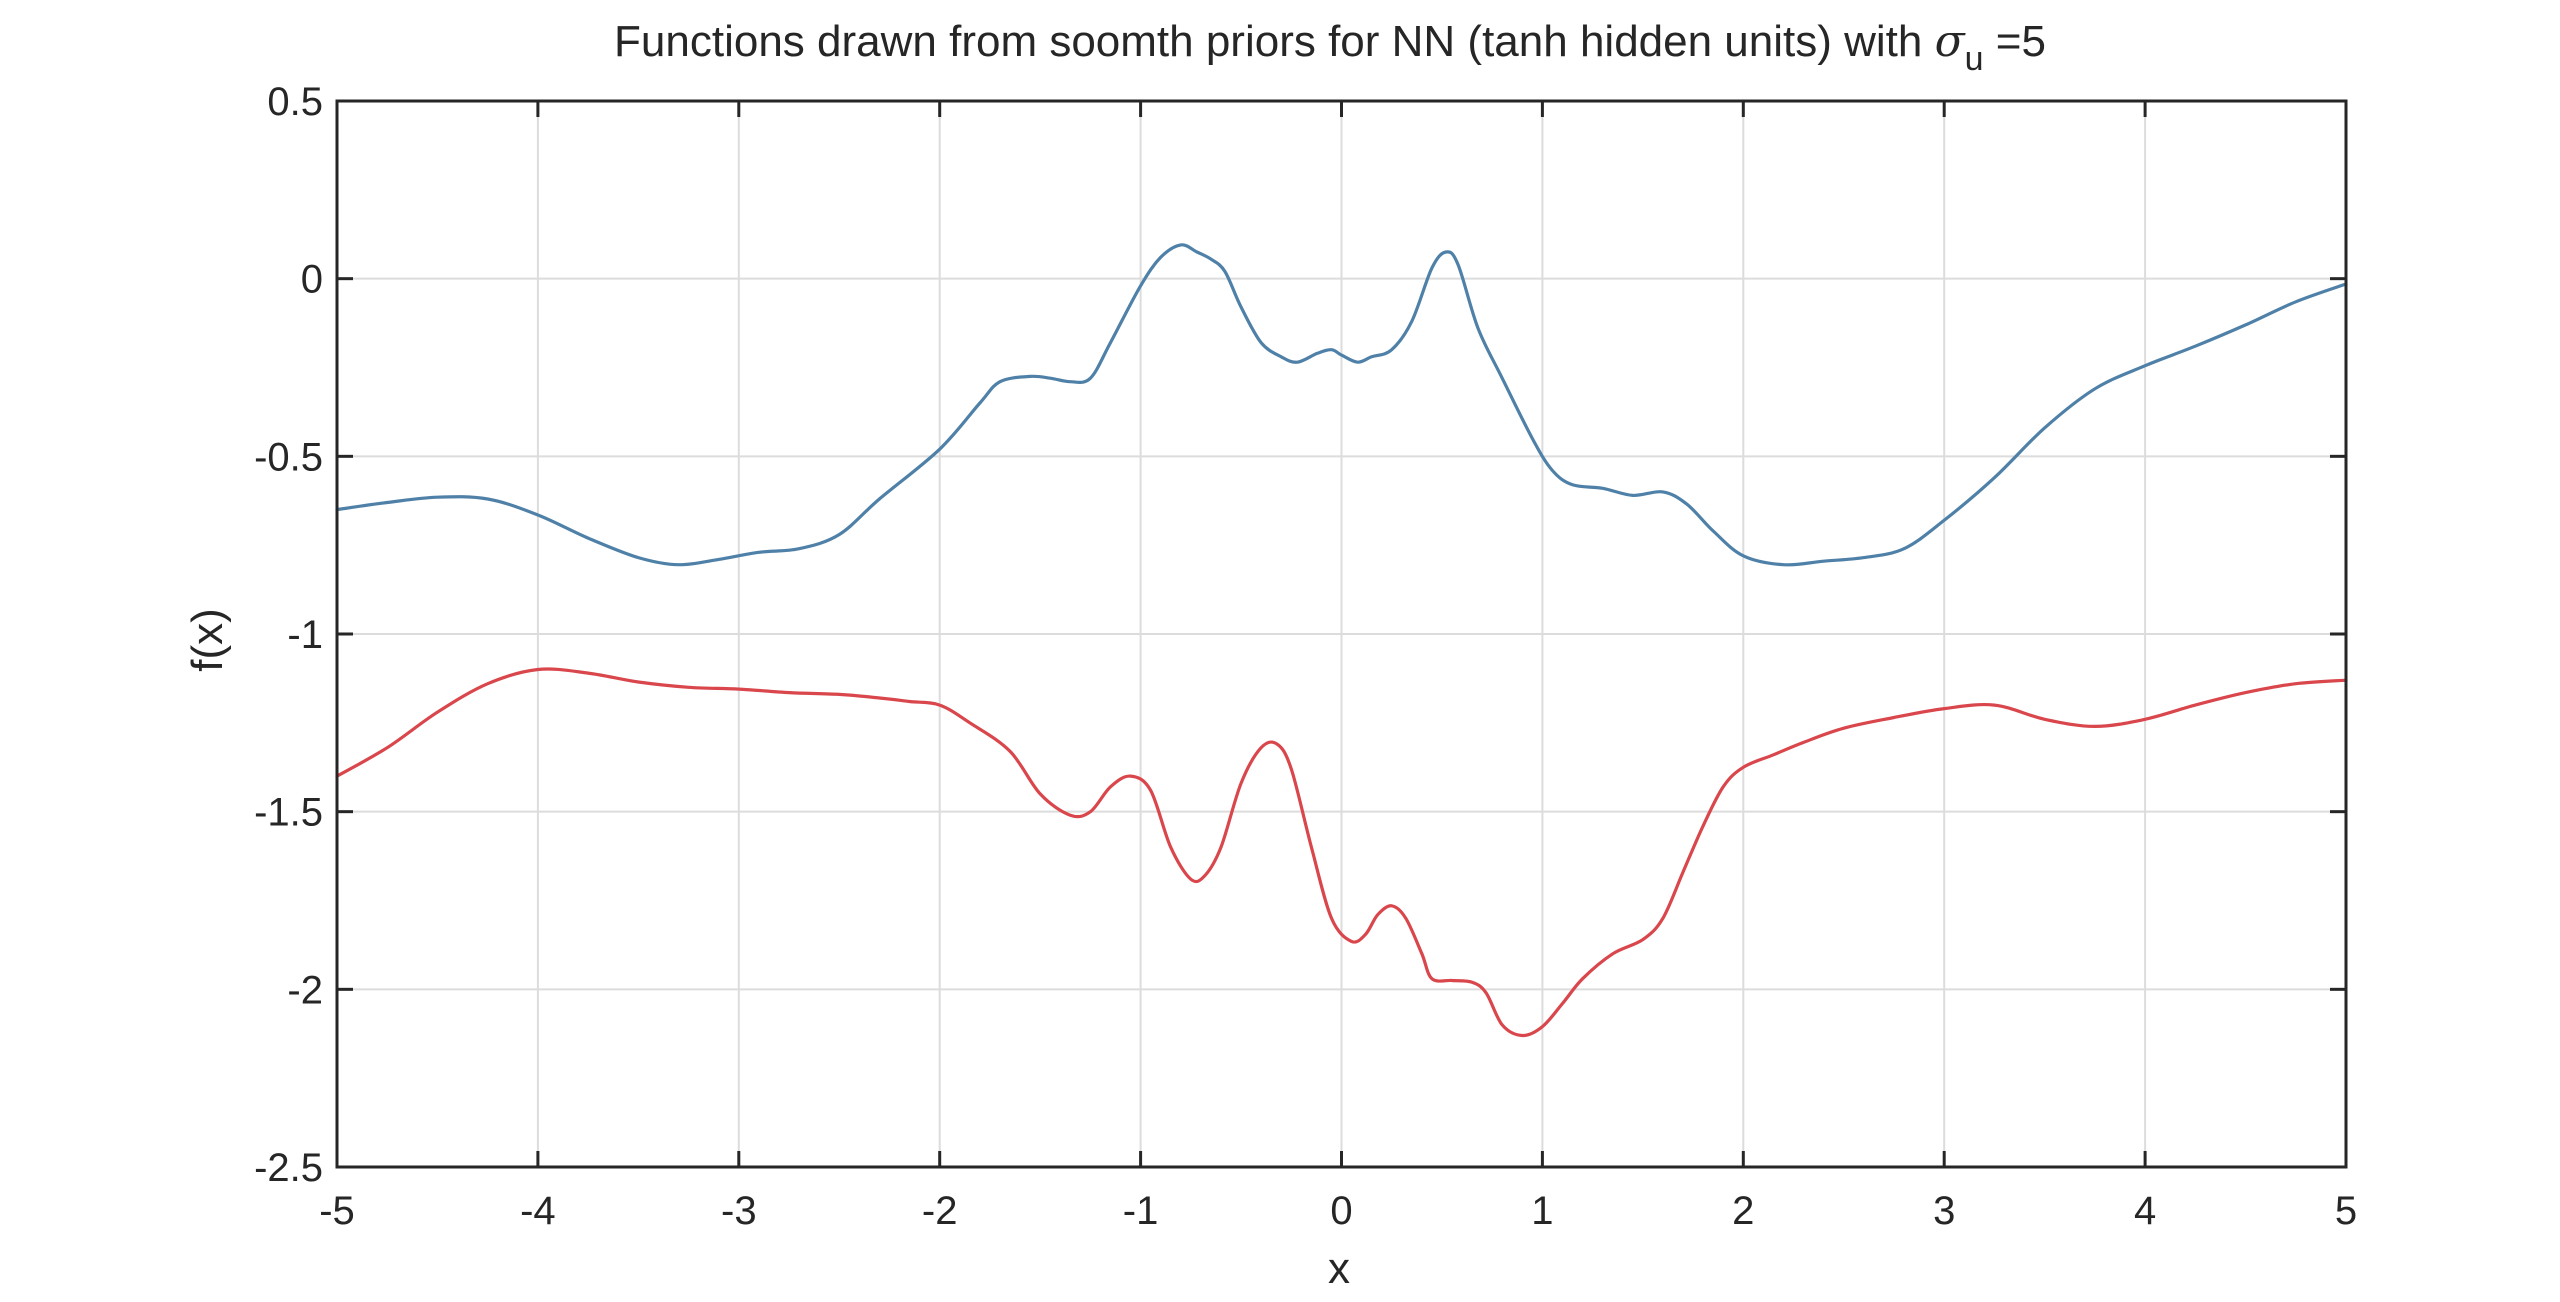  What do you see at coordinates (288, 1168) in the screenshot?
I see `y-tick-label: -2.5` at bounding box center [288, 1168].